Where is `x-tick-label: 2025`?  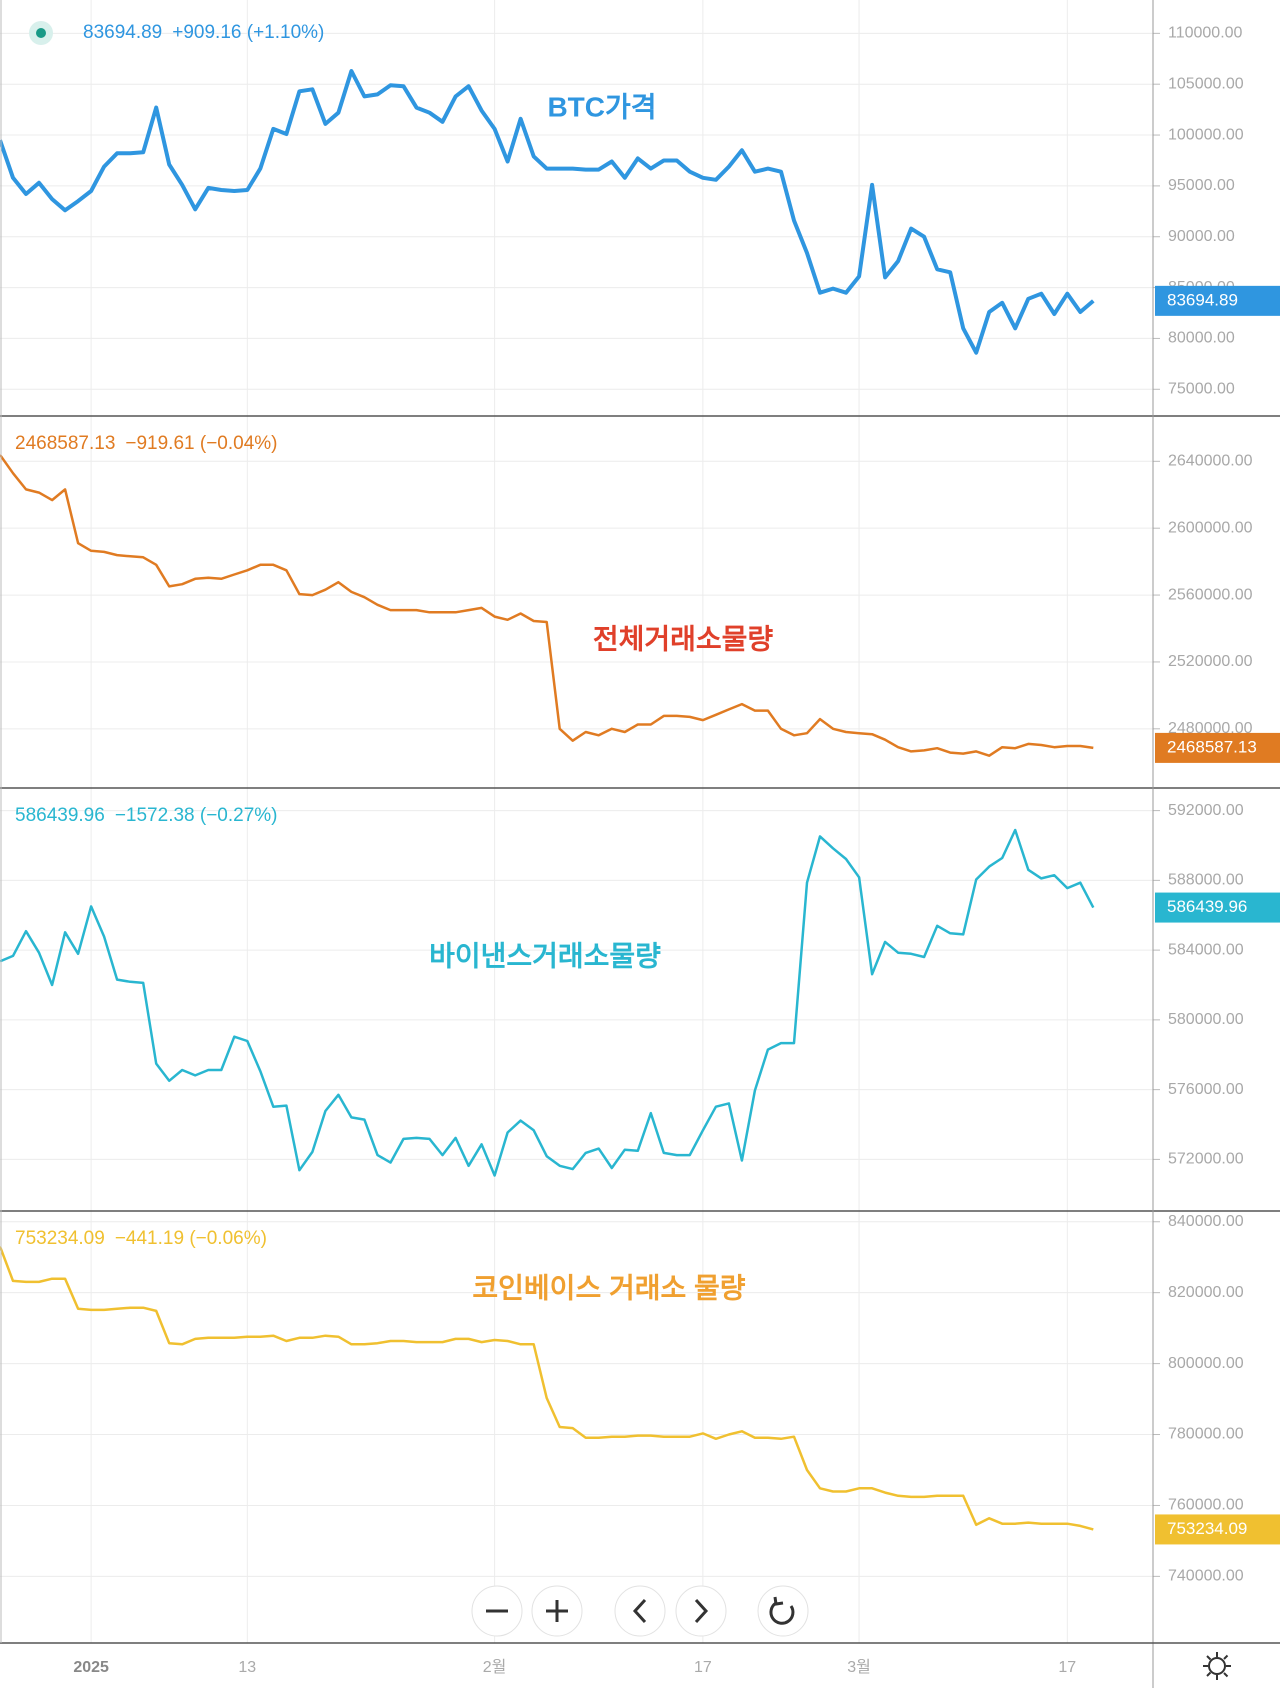
x-tick-label: 2025 is located at coordinates (91, 1667).